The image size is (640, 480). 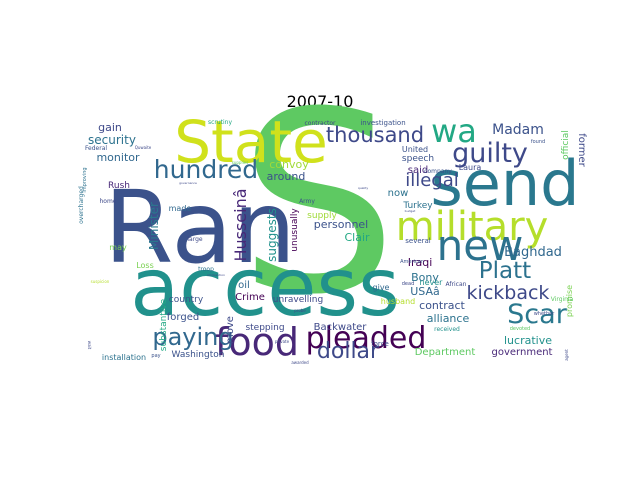 I want to click on cloud-word: food, so click(x=257, y=342).